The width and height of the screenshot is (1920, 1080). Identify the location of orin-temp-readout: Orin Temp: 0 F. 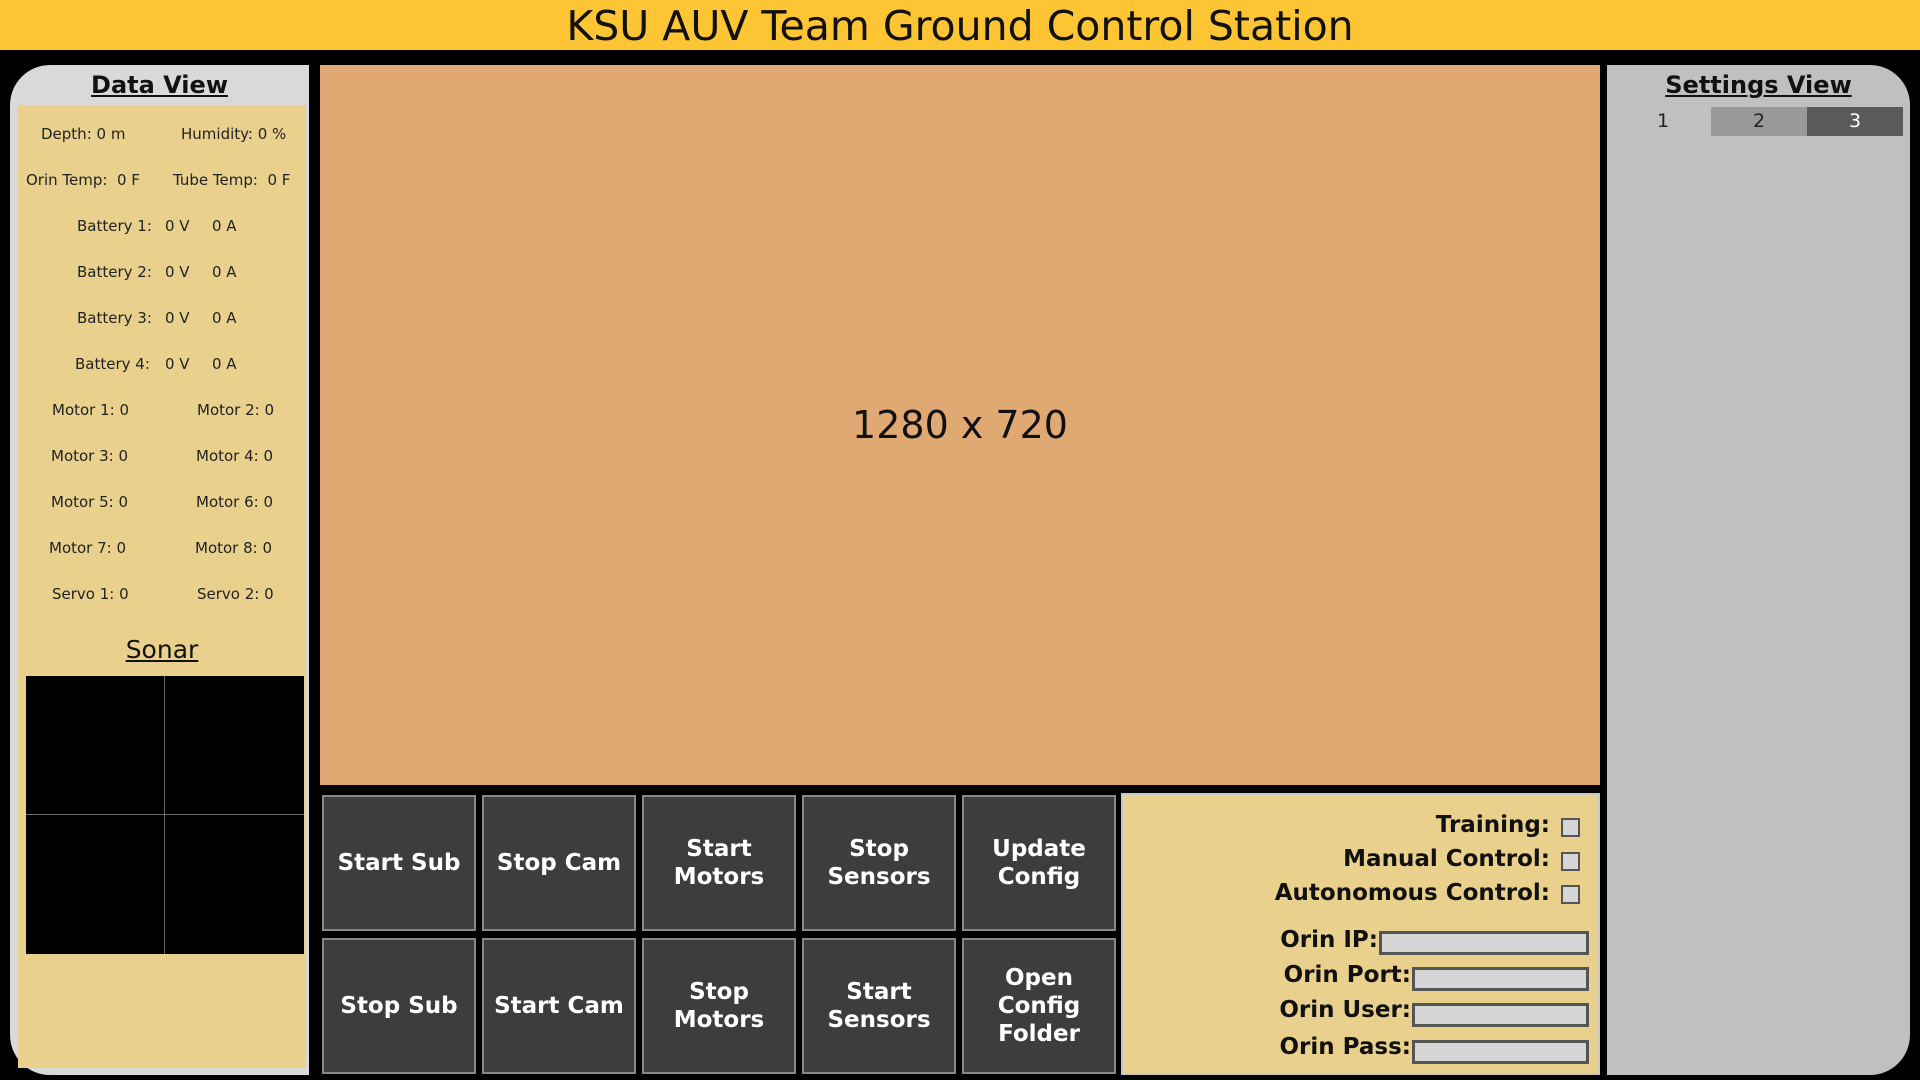
(83, 180).